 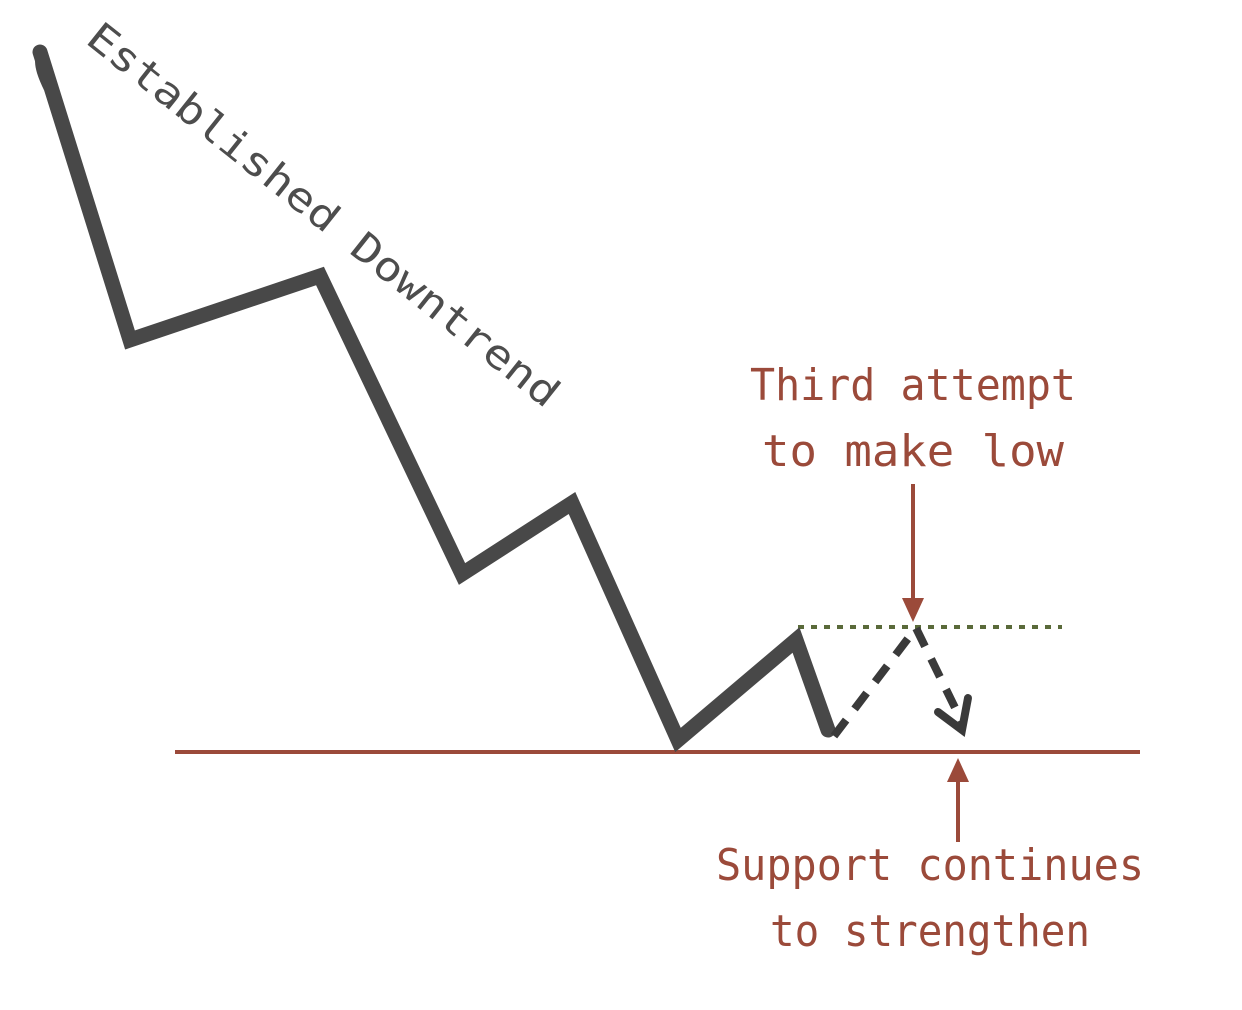 I want to click on projected-path-arrowhead, so click(x=953, y=716).